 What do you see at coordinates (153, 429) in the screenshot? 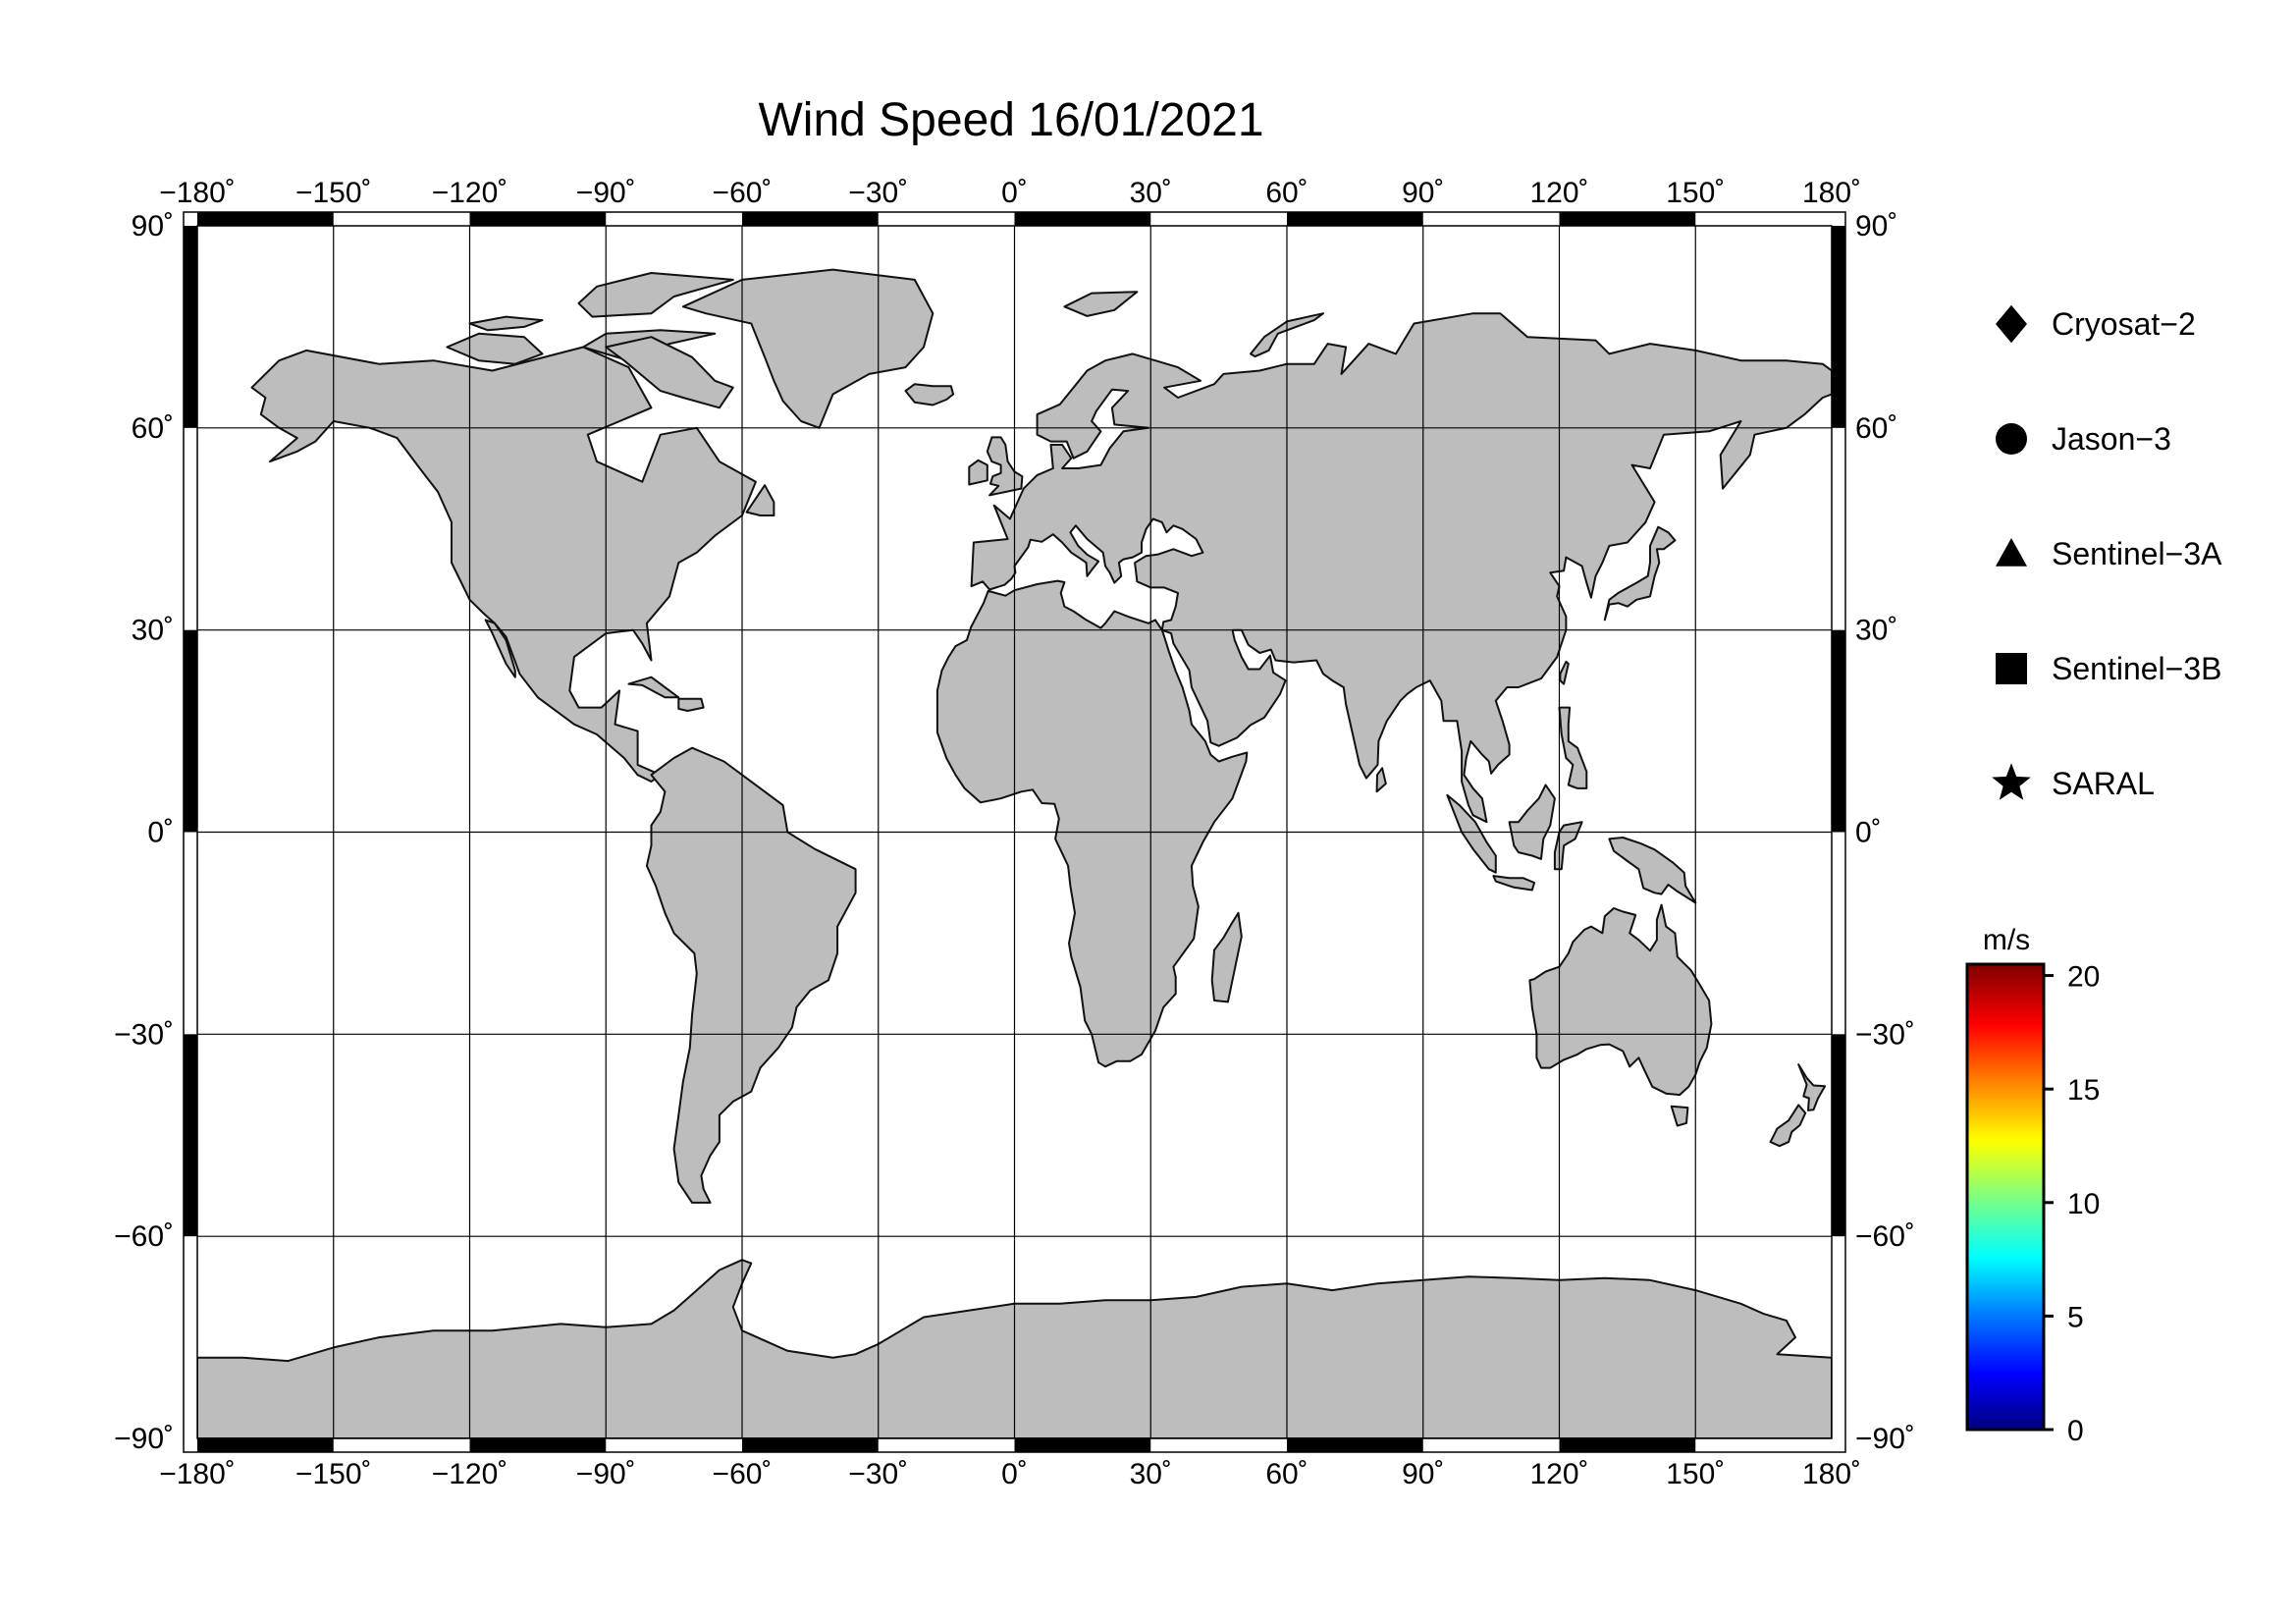
I see `lat-tick-label-left: 60˚` at bounding box center [153, 429].